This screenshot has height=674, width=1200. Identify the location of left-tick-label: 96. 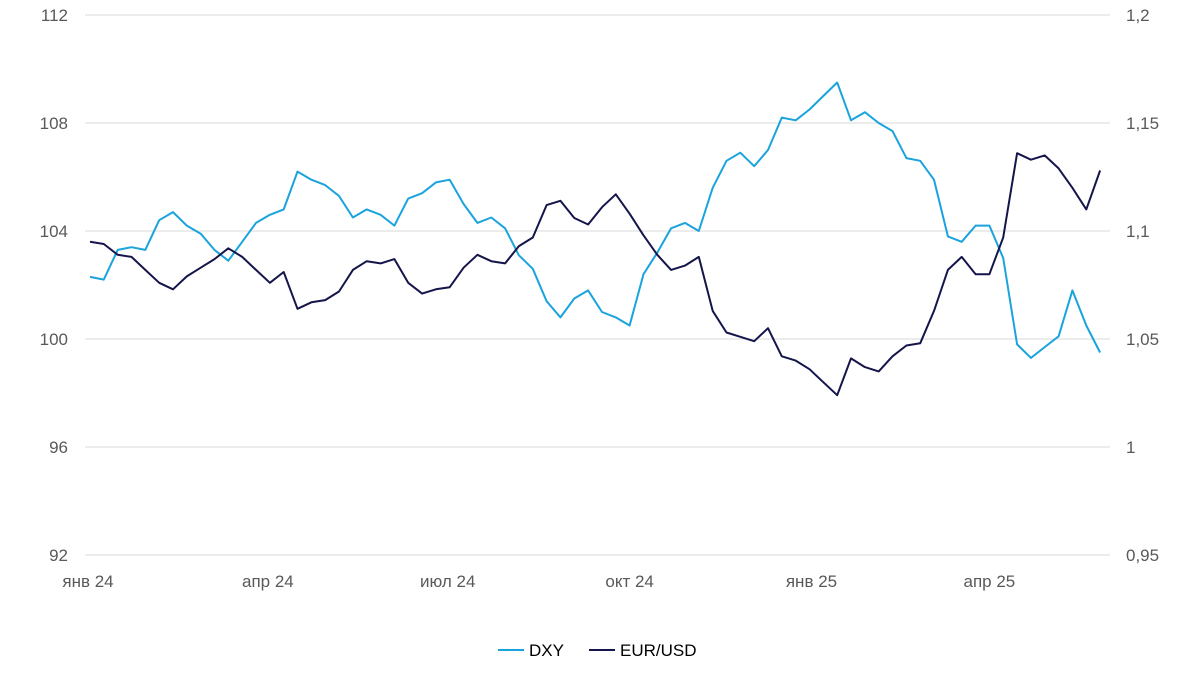
(58, 447).